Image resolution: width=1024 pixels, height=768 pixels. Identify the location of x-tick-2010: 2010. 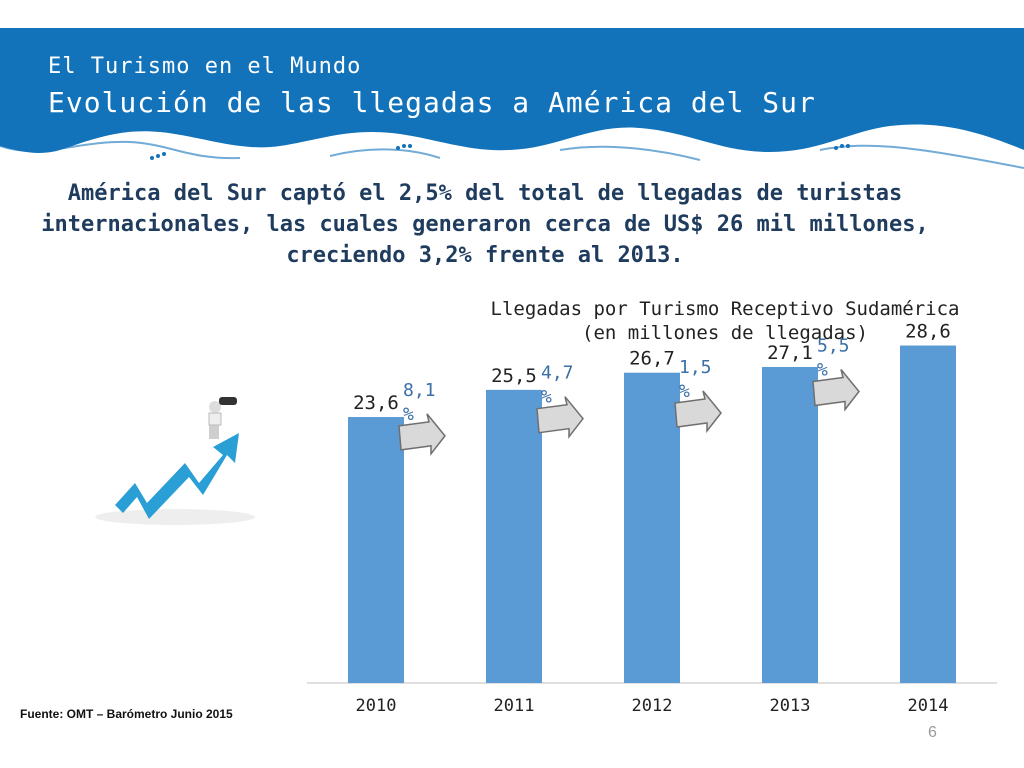
(376, 706).